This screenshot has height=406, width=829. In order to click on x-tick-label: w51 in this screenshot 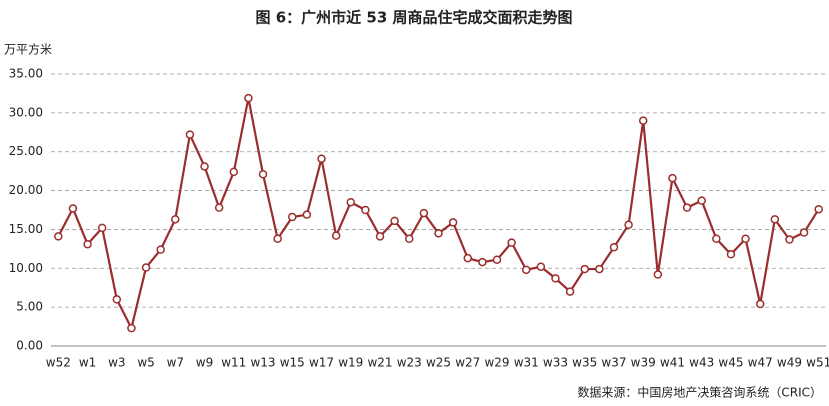, I will do `click(817, 363)`.